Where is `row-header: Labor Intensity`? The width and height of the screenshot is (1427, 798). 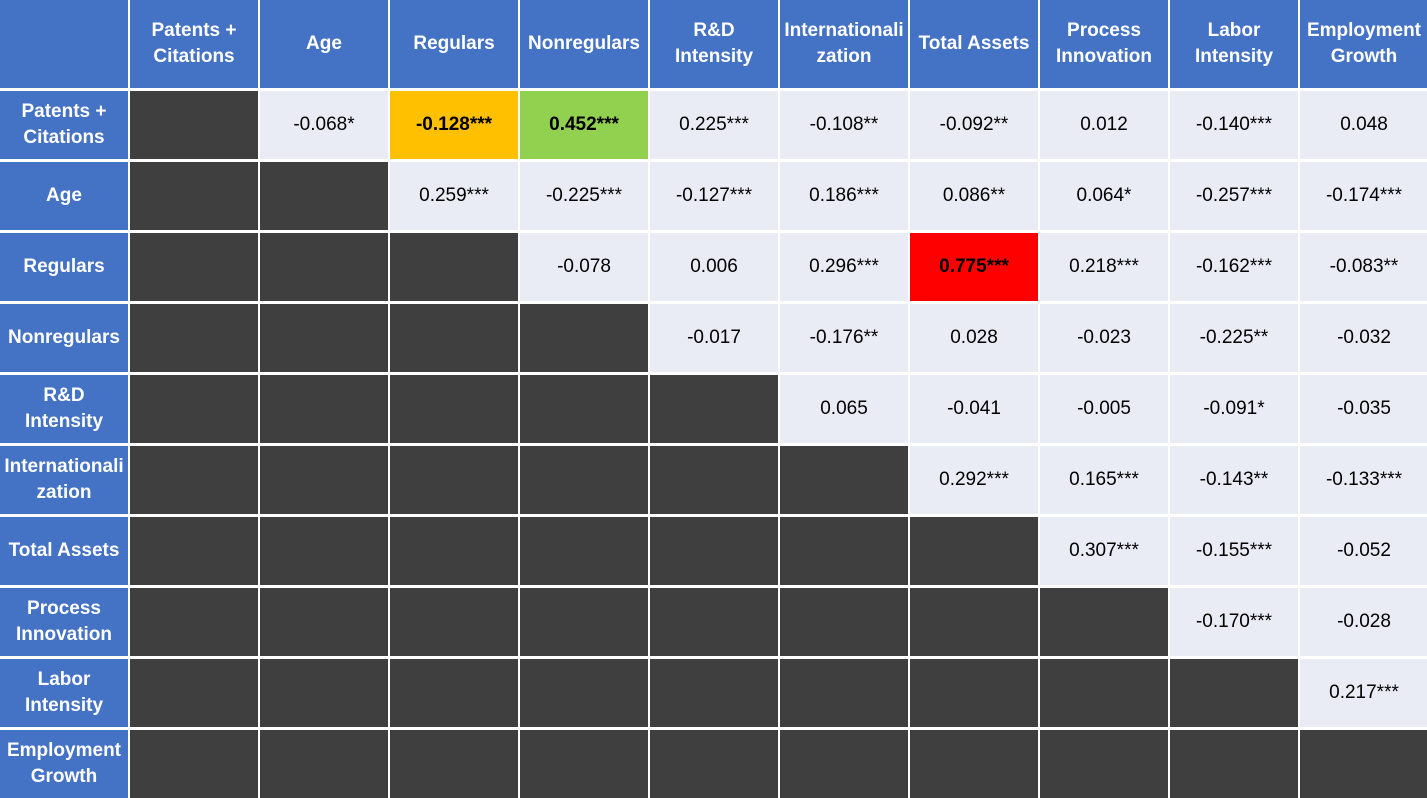 row-header: Labor Intensity is located at coordinates (64, 693).